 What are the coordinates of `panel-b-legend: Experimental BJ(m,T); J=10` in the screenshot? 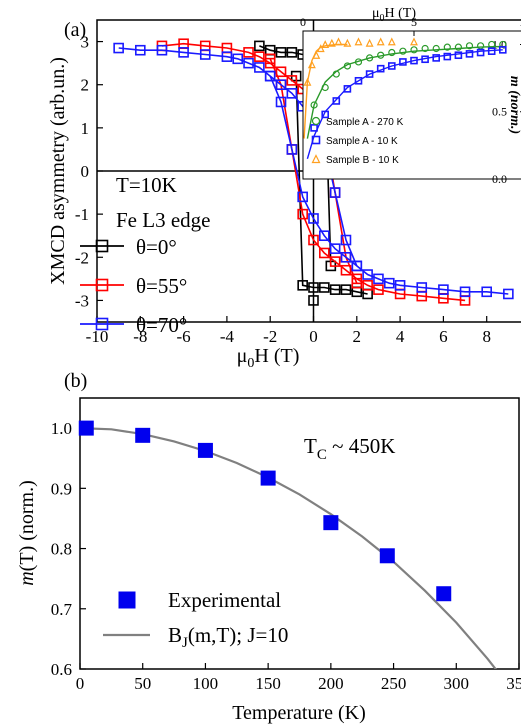 It's located at (195, 619).